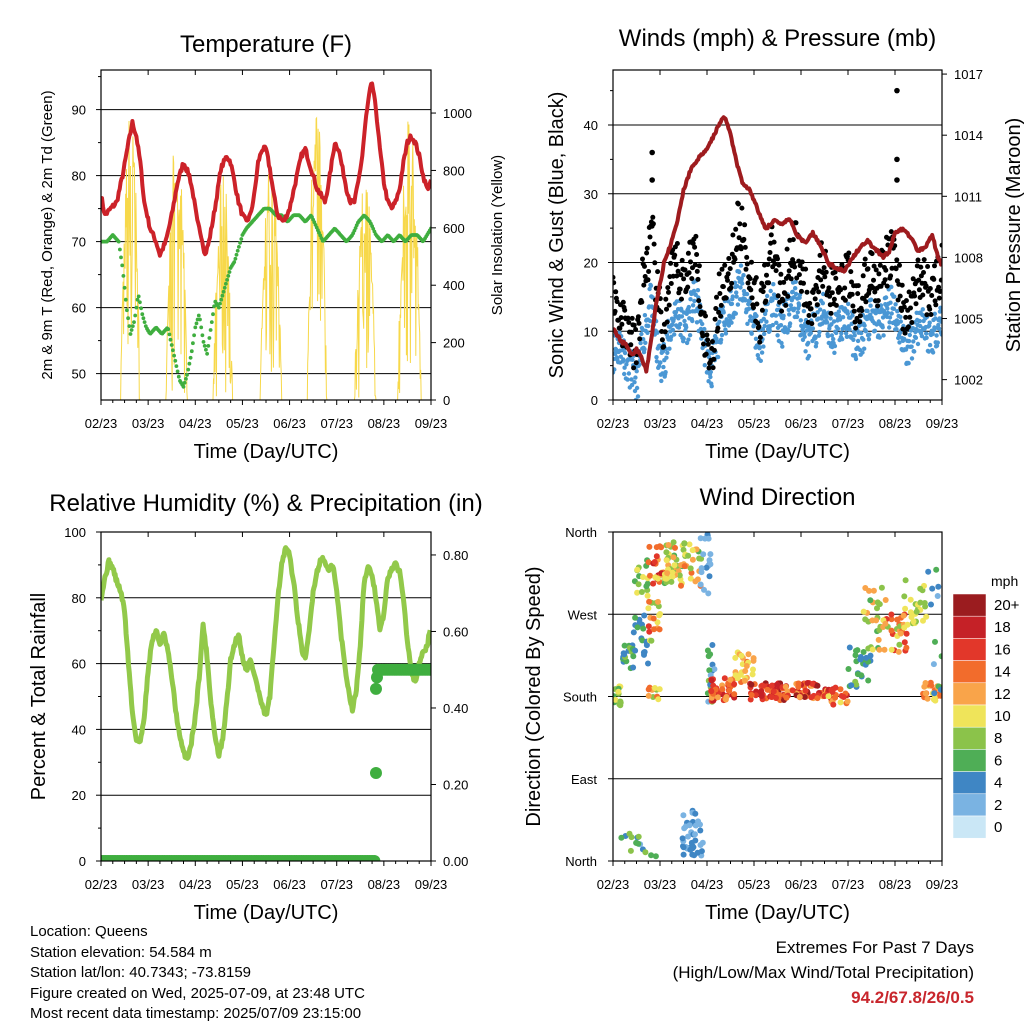 The image size is (1024, 1025). What do you see at coordinates (591, 125) in the screenshot?
I see `y-tick-label: 40` at bounding box center [591, 125].